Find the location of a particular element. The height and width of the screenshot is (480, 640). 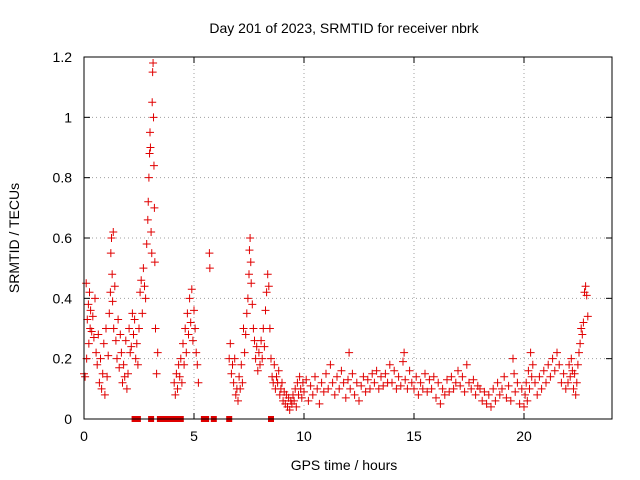

x-tick-label: 5 is located at coordinates (194, 436).